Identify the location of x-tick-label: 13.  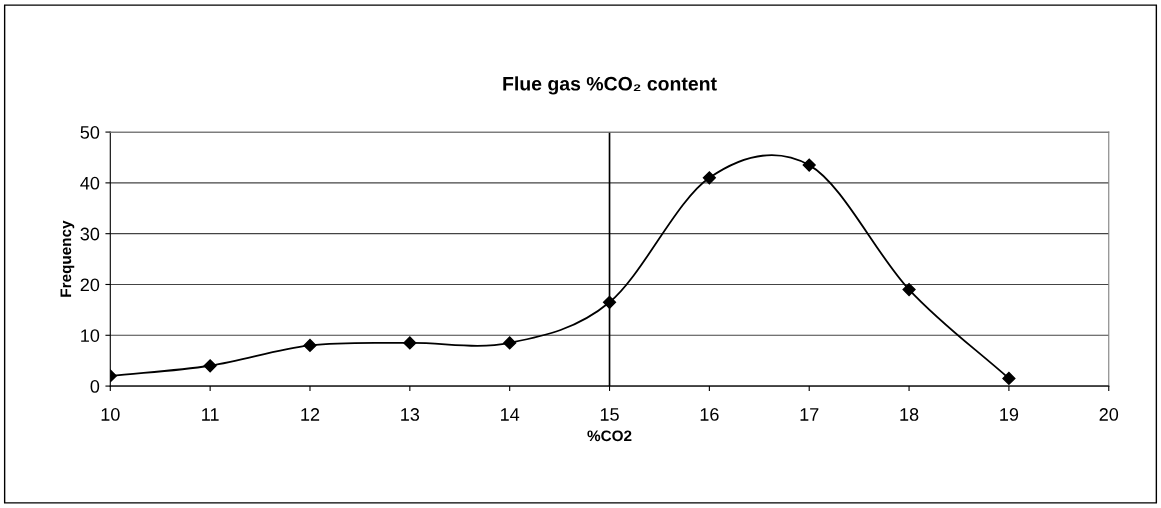
(410, 414).